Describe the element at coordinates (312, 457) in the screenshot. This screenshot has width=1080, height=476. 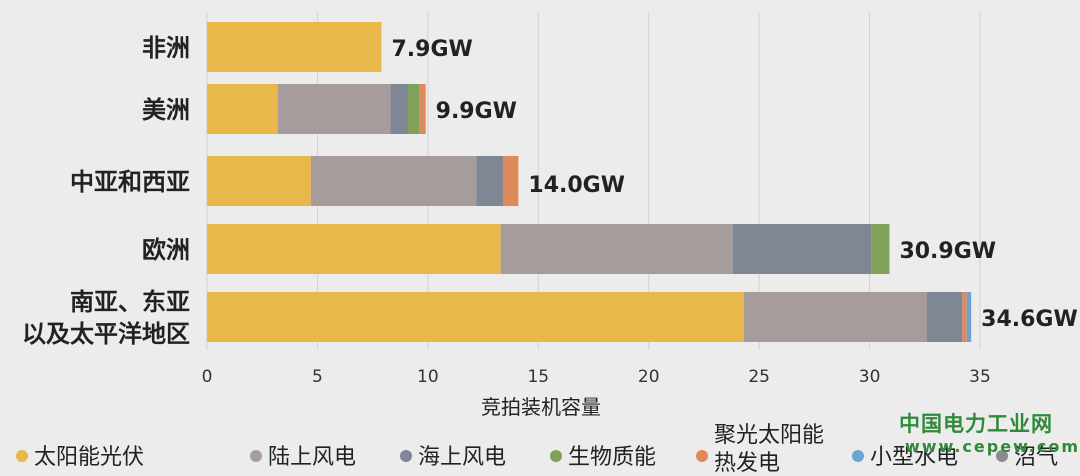
I see `legend-label: 陆上风电` at that location.